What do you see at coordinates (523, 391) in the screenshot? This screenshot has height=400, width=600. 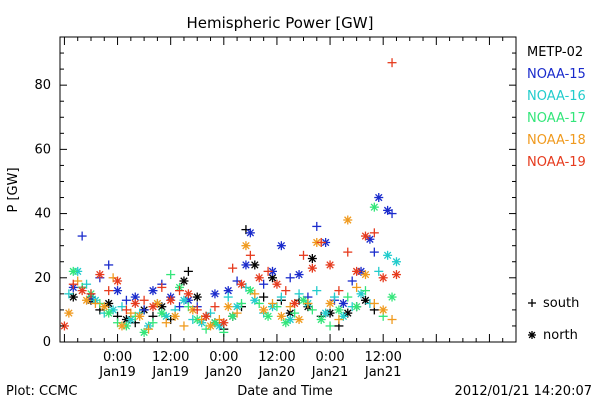 I see `footer-timestamp: 2012/01/21 14:20:07` at bounding box center [523, 391].